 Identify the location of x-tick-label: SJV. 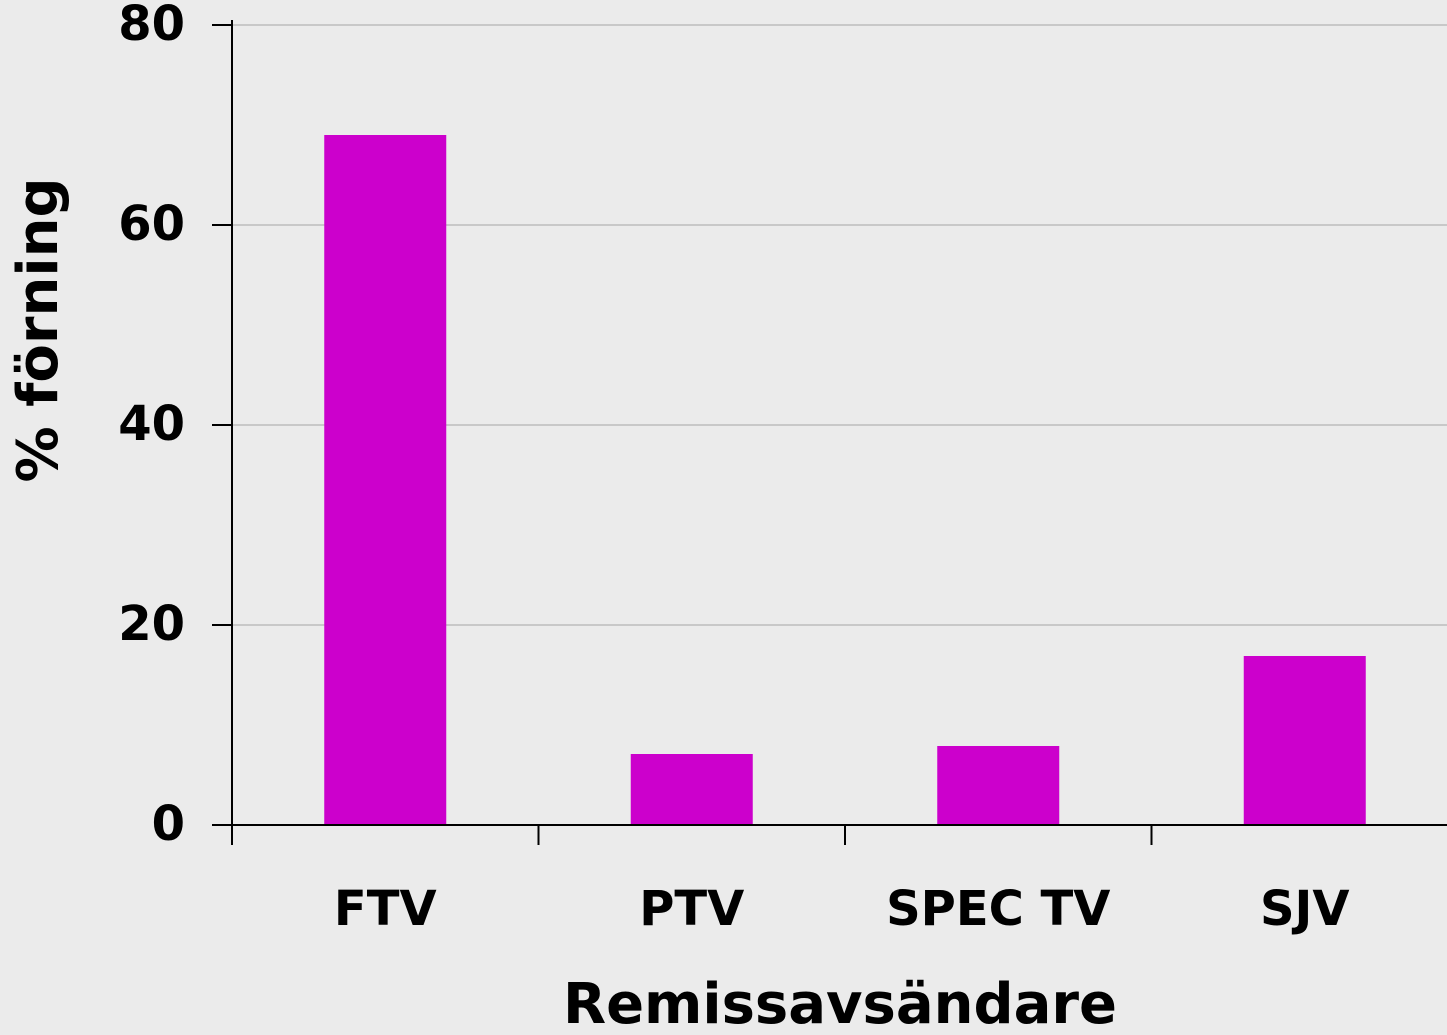
(1305, 909).